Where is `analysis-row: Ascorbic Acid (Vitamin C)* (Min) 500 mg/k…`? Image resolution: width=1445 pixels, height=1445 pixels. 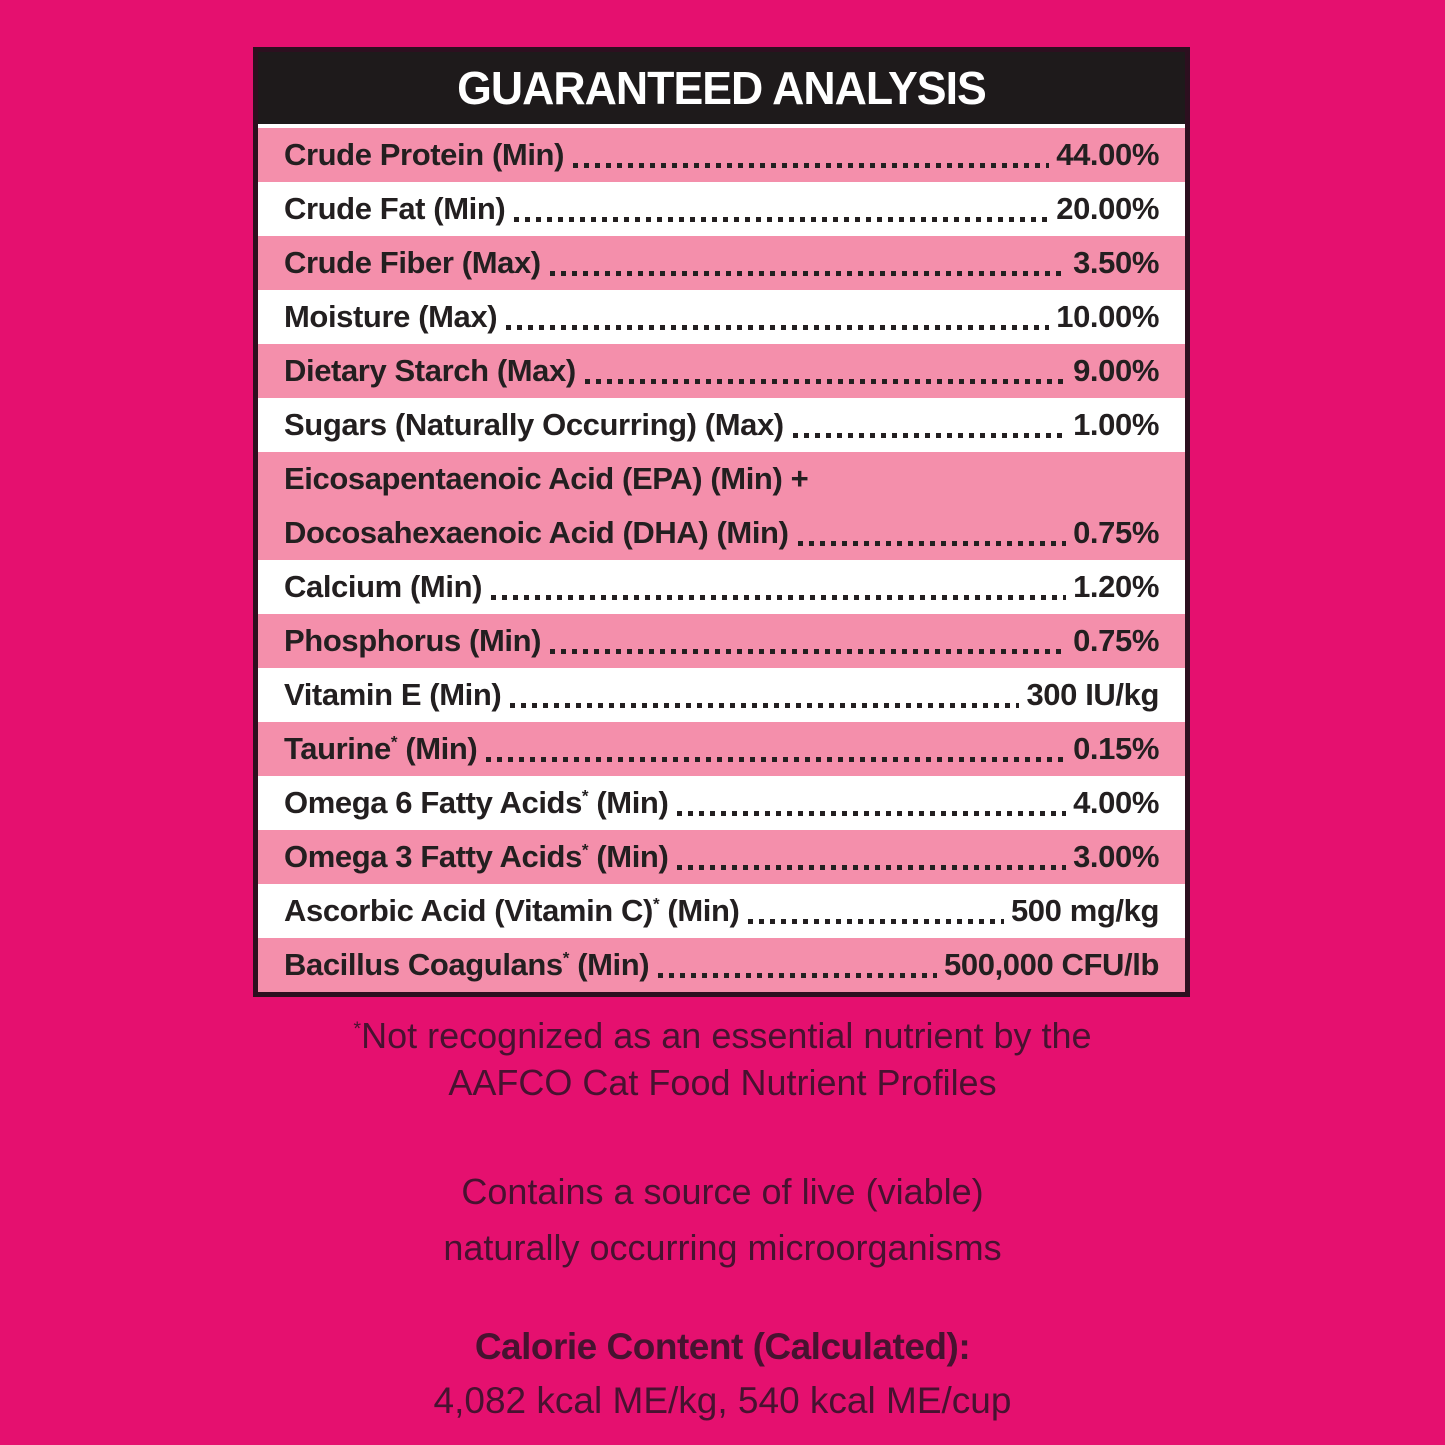
analysis-row: Ascorbic Acid (Vitamin C)* (Min) 500 mg/k… is located at coordinates (721, 911).